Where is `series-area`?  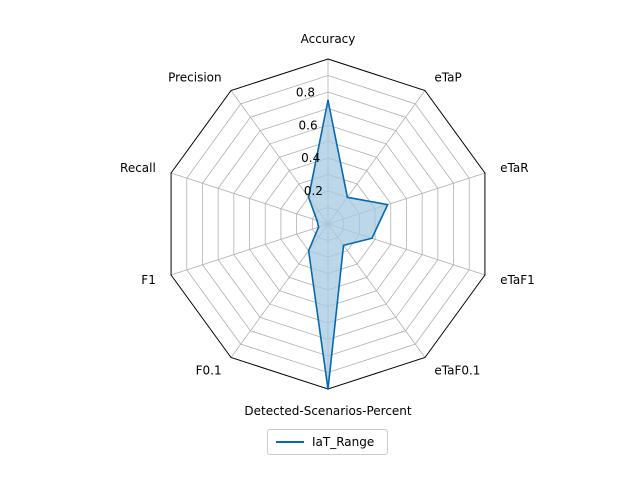 series-area is located at coordinates (348, 244).